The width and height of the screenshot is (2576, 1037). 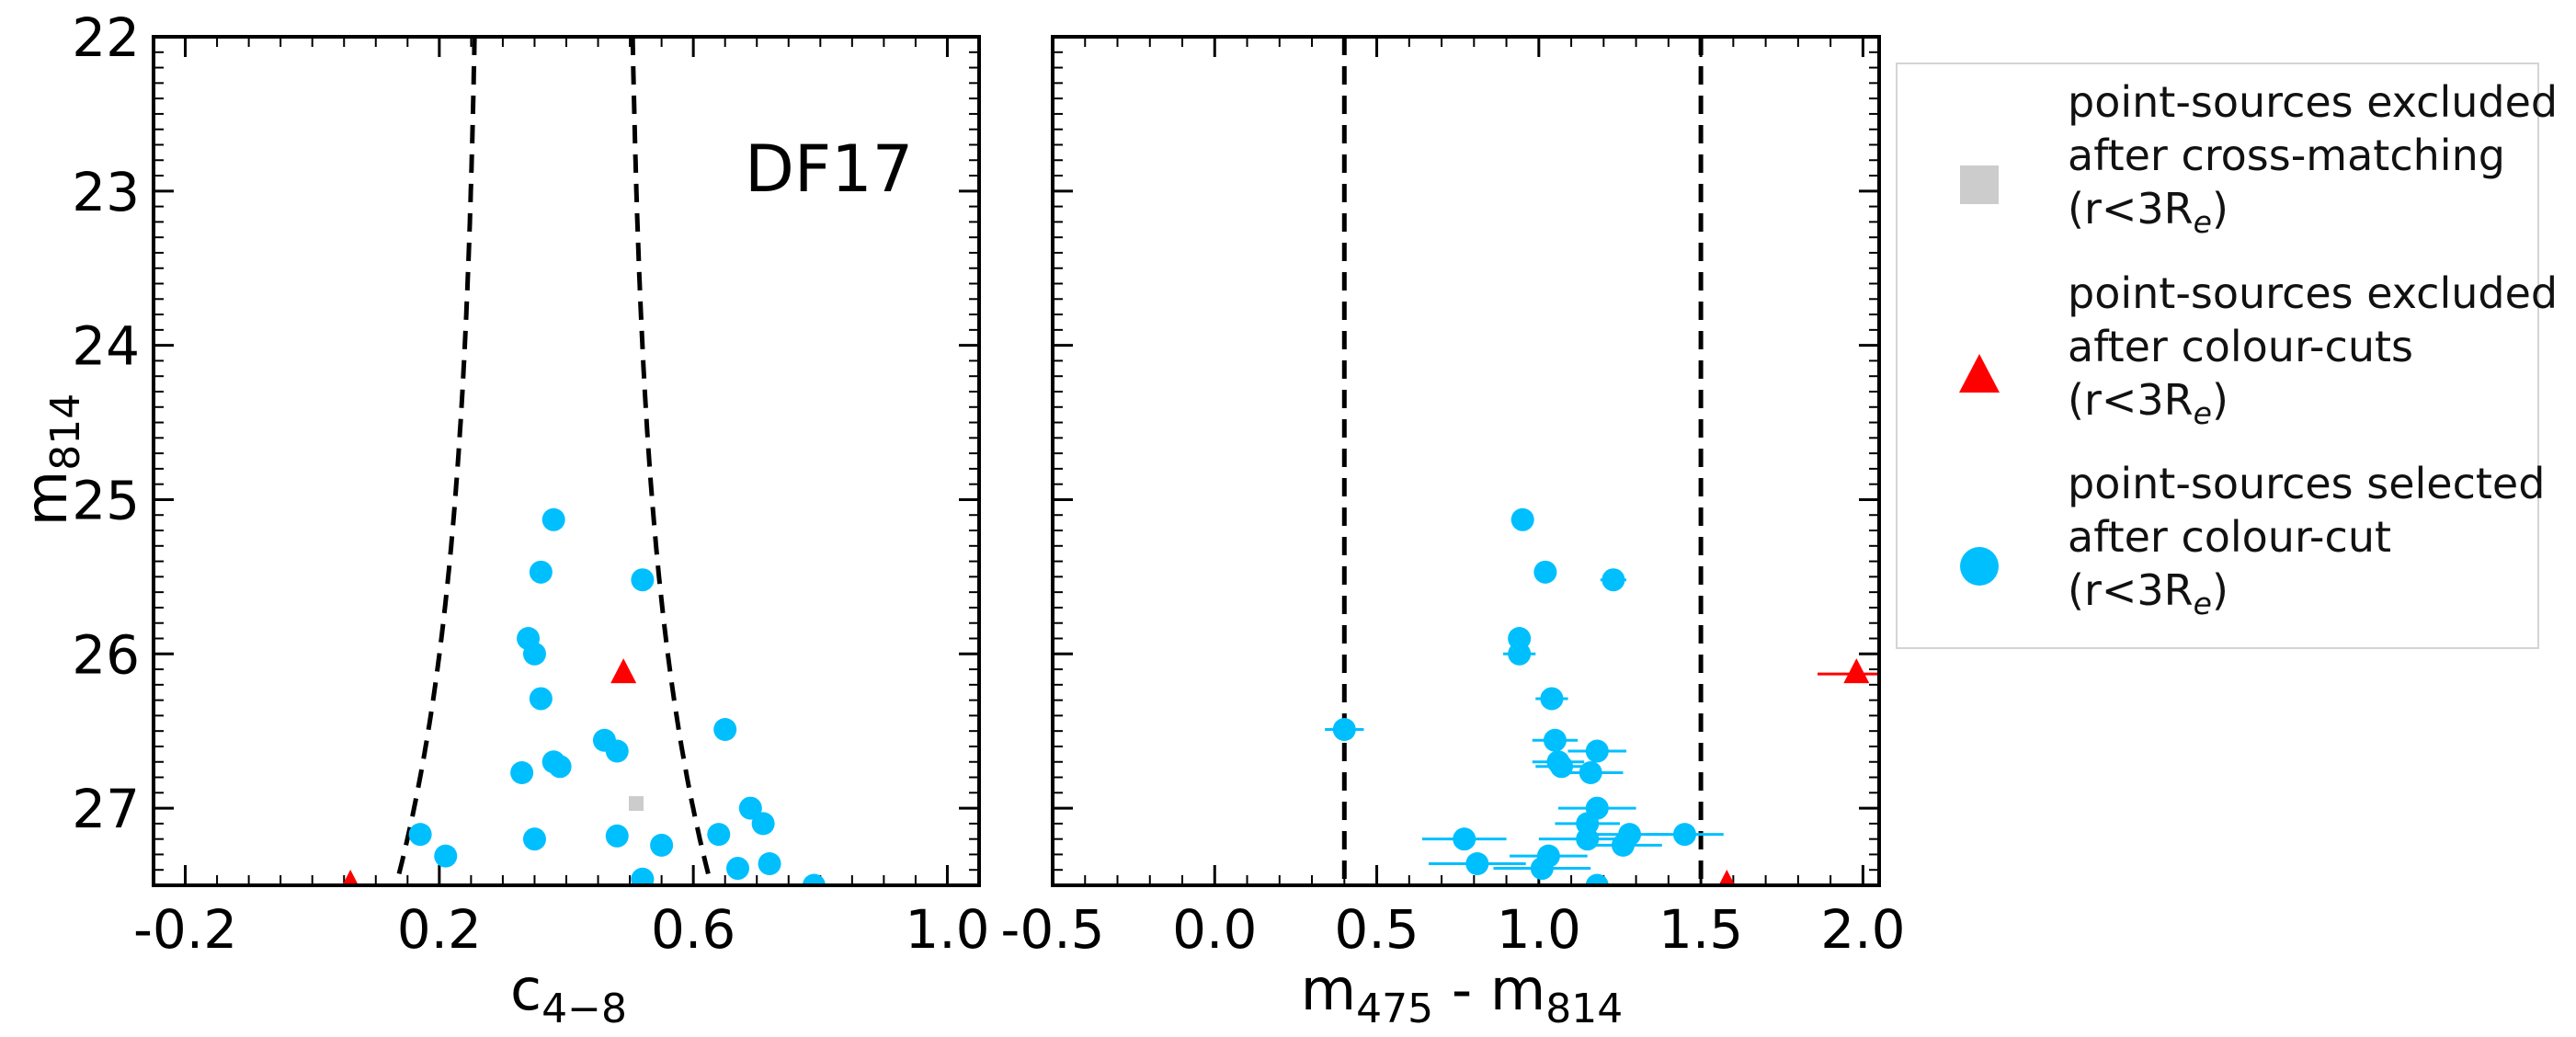 I want to click on x-tick-label: 2.0, so click(x=1862, y=930).